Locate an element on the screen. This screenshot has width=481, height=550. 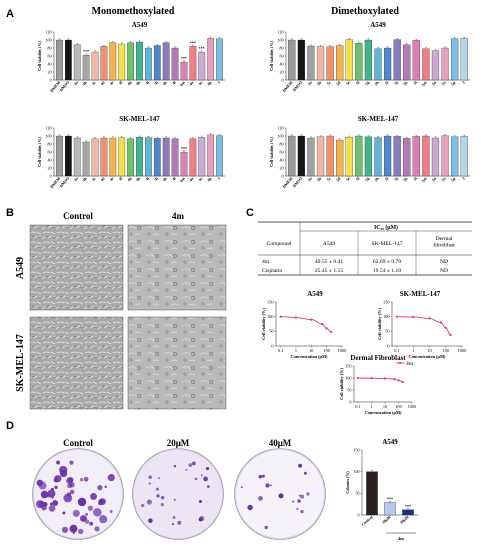
y-tick-label: 0 is located at coordinates (51, 79).